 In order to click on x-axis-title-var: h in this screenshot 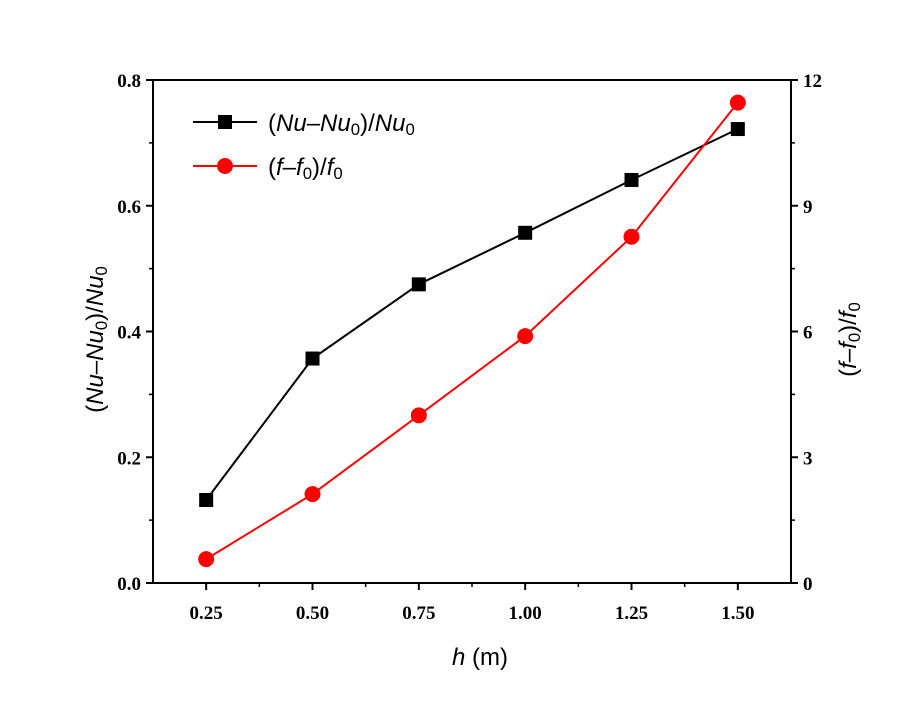, I will do `click(458, 657)`.